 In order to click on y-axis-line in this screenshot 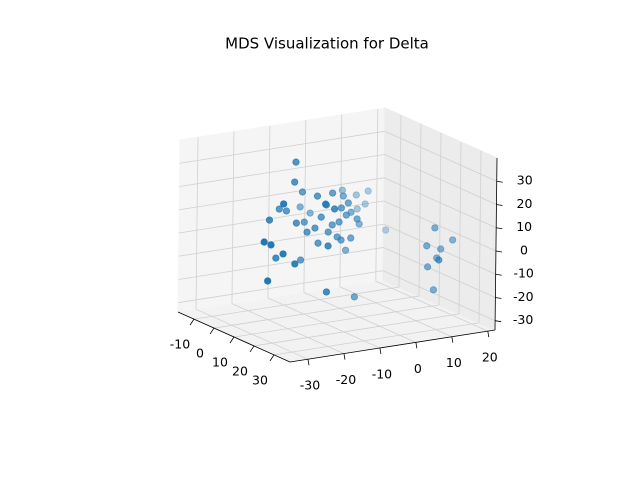, I will do `click(392, 346)`.